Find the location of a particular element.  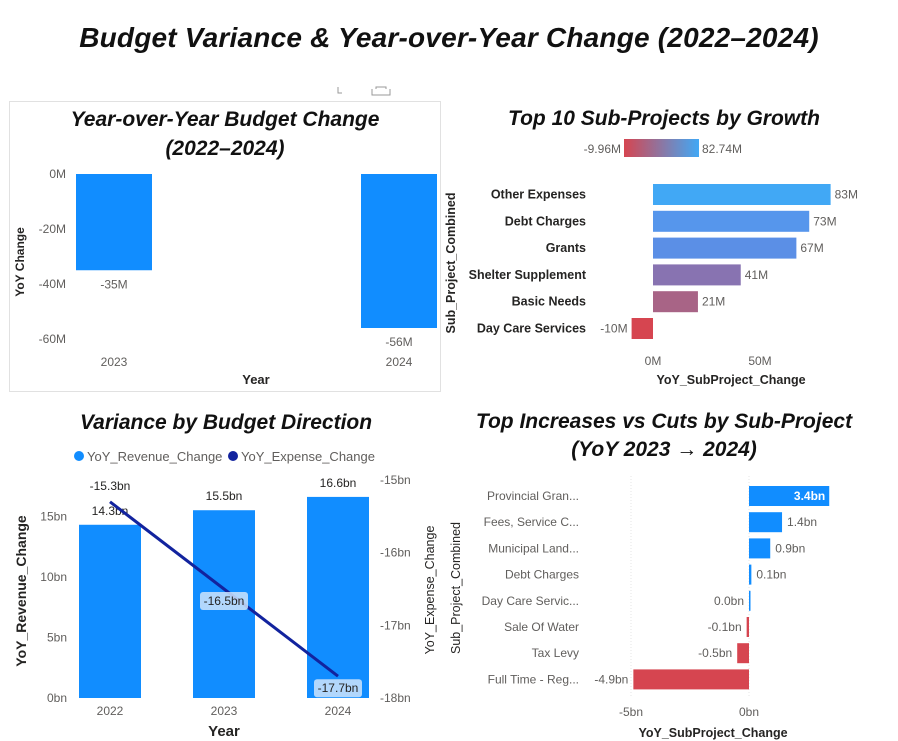

top10-category-label: Shelter Supplement is located at coordinates (528, 275).